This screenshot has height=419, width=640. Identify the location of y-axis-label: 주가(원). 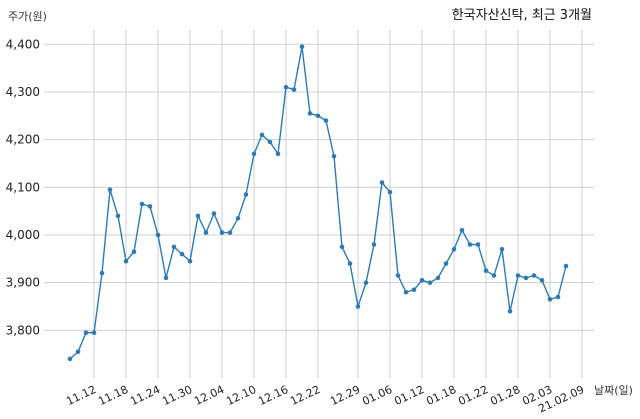
(27, 16).